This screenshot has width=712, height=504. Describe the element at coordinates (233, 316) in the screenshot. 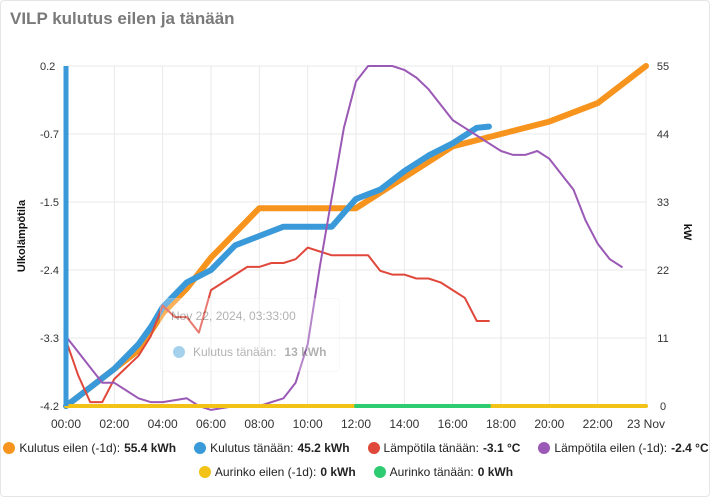

I see `tooltip-time: Nov 22, 2024, 03:33:00` at that location.